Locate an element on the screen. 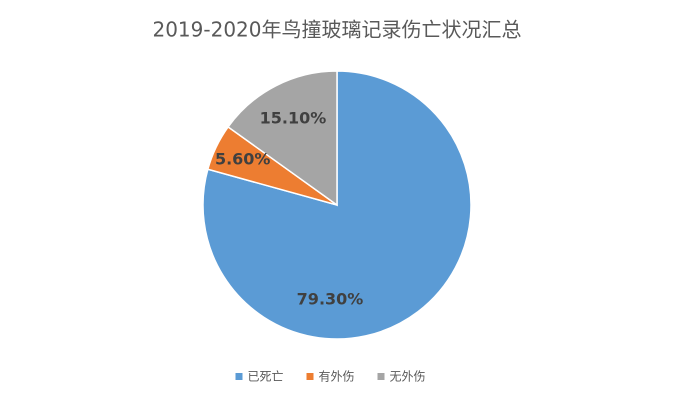 This screenshot has width=676, height=401. chart-title: 2019-2020年鸟撞玻璃记录伤亡状况汇总 is located at coordinates (336, 30).